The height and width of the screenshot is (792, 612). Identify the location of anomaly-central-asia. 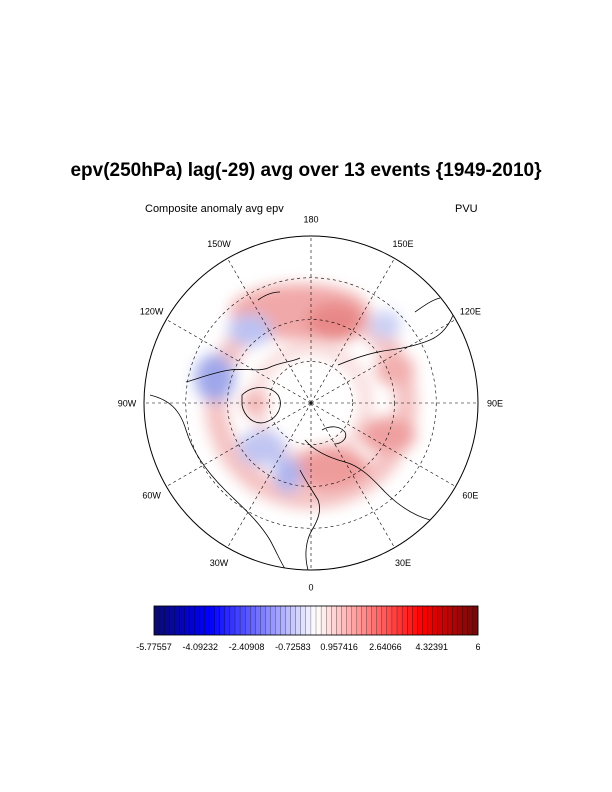
(388, 435).